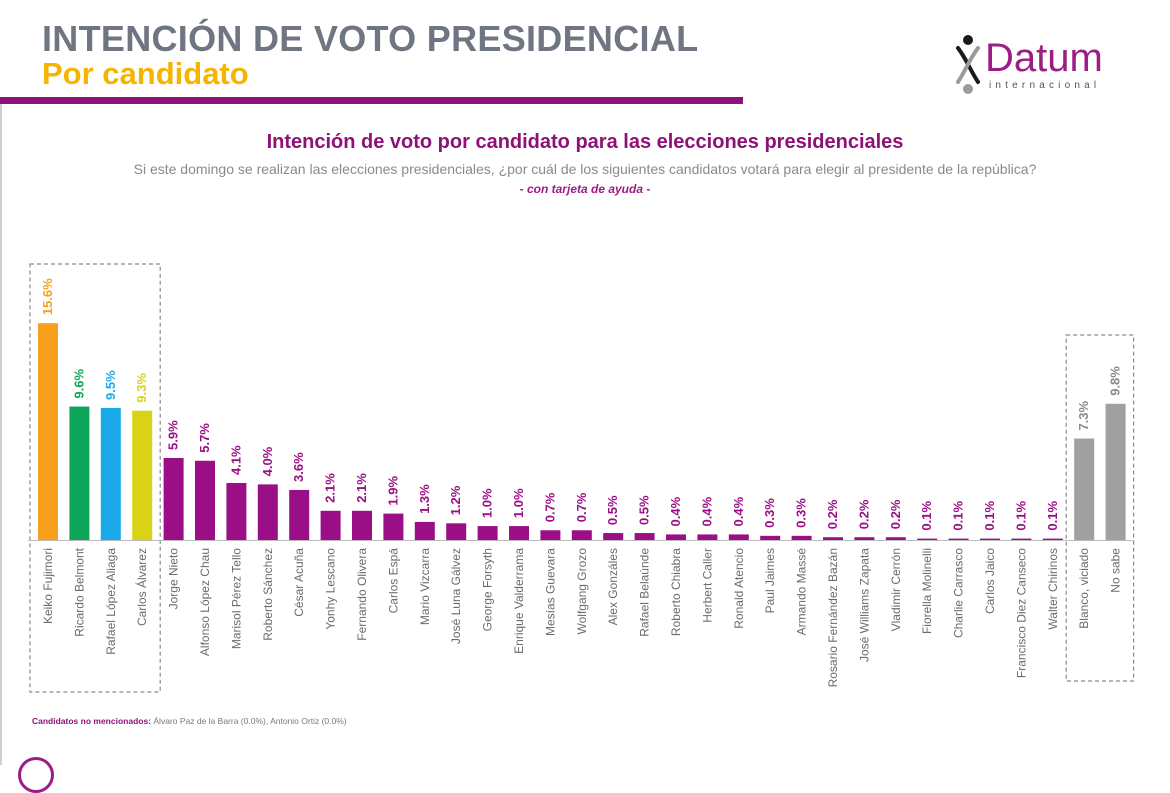  What do you see at coordinates (267, 461) in the screenshot?
I see `bar-value-label: 4.0%` at bounding box center [267, 461].